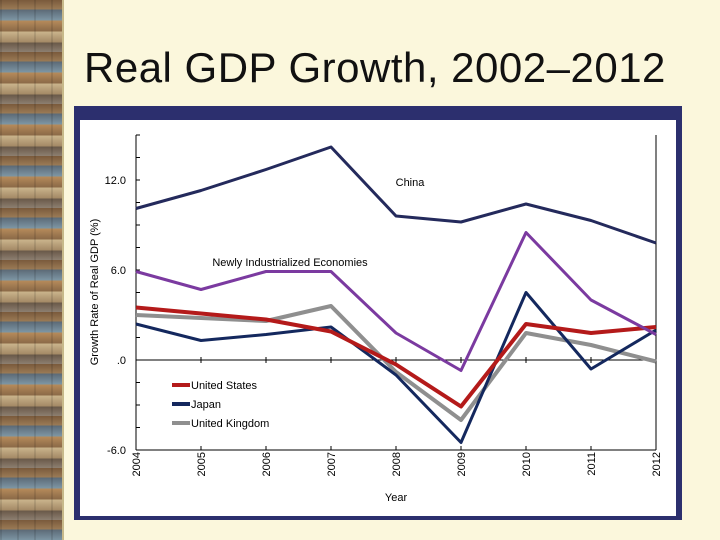 The width and height of the screenshot is (720, 540). I want to click on x-tick-label: 2010, so click(527, 464).